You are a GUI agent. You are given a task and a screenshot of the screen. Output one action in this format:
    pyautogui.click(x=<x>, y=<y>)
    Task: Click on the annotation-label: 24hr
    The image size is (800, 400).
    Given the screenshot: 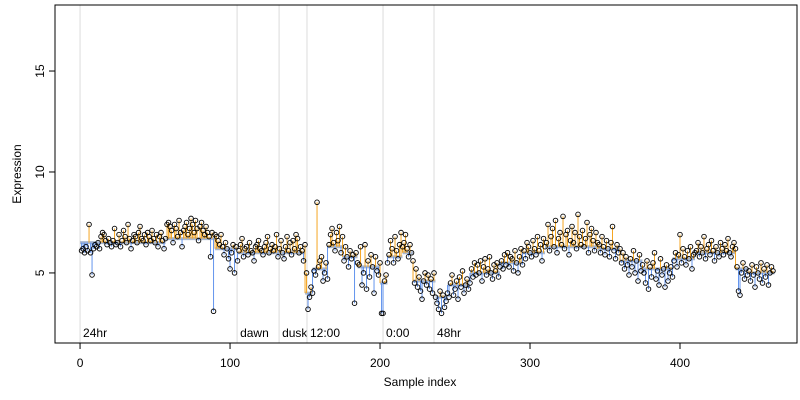 What is the action you would take?
    pyautogui.click(x=95, y=333)
    